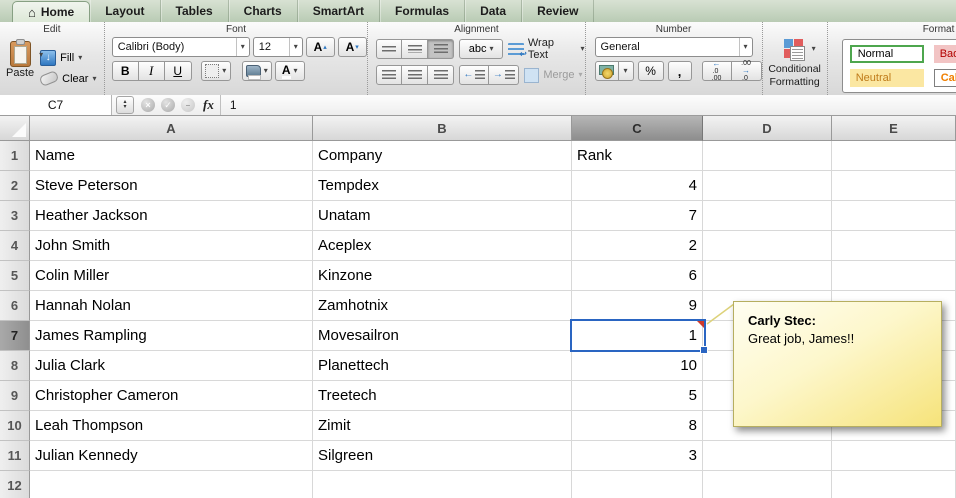 The image size is (956, 498). I want to click on cell-b9: Treetech, so click(442, 396).